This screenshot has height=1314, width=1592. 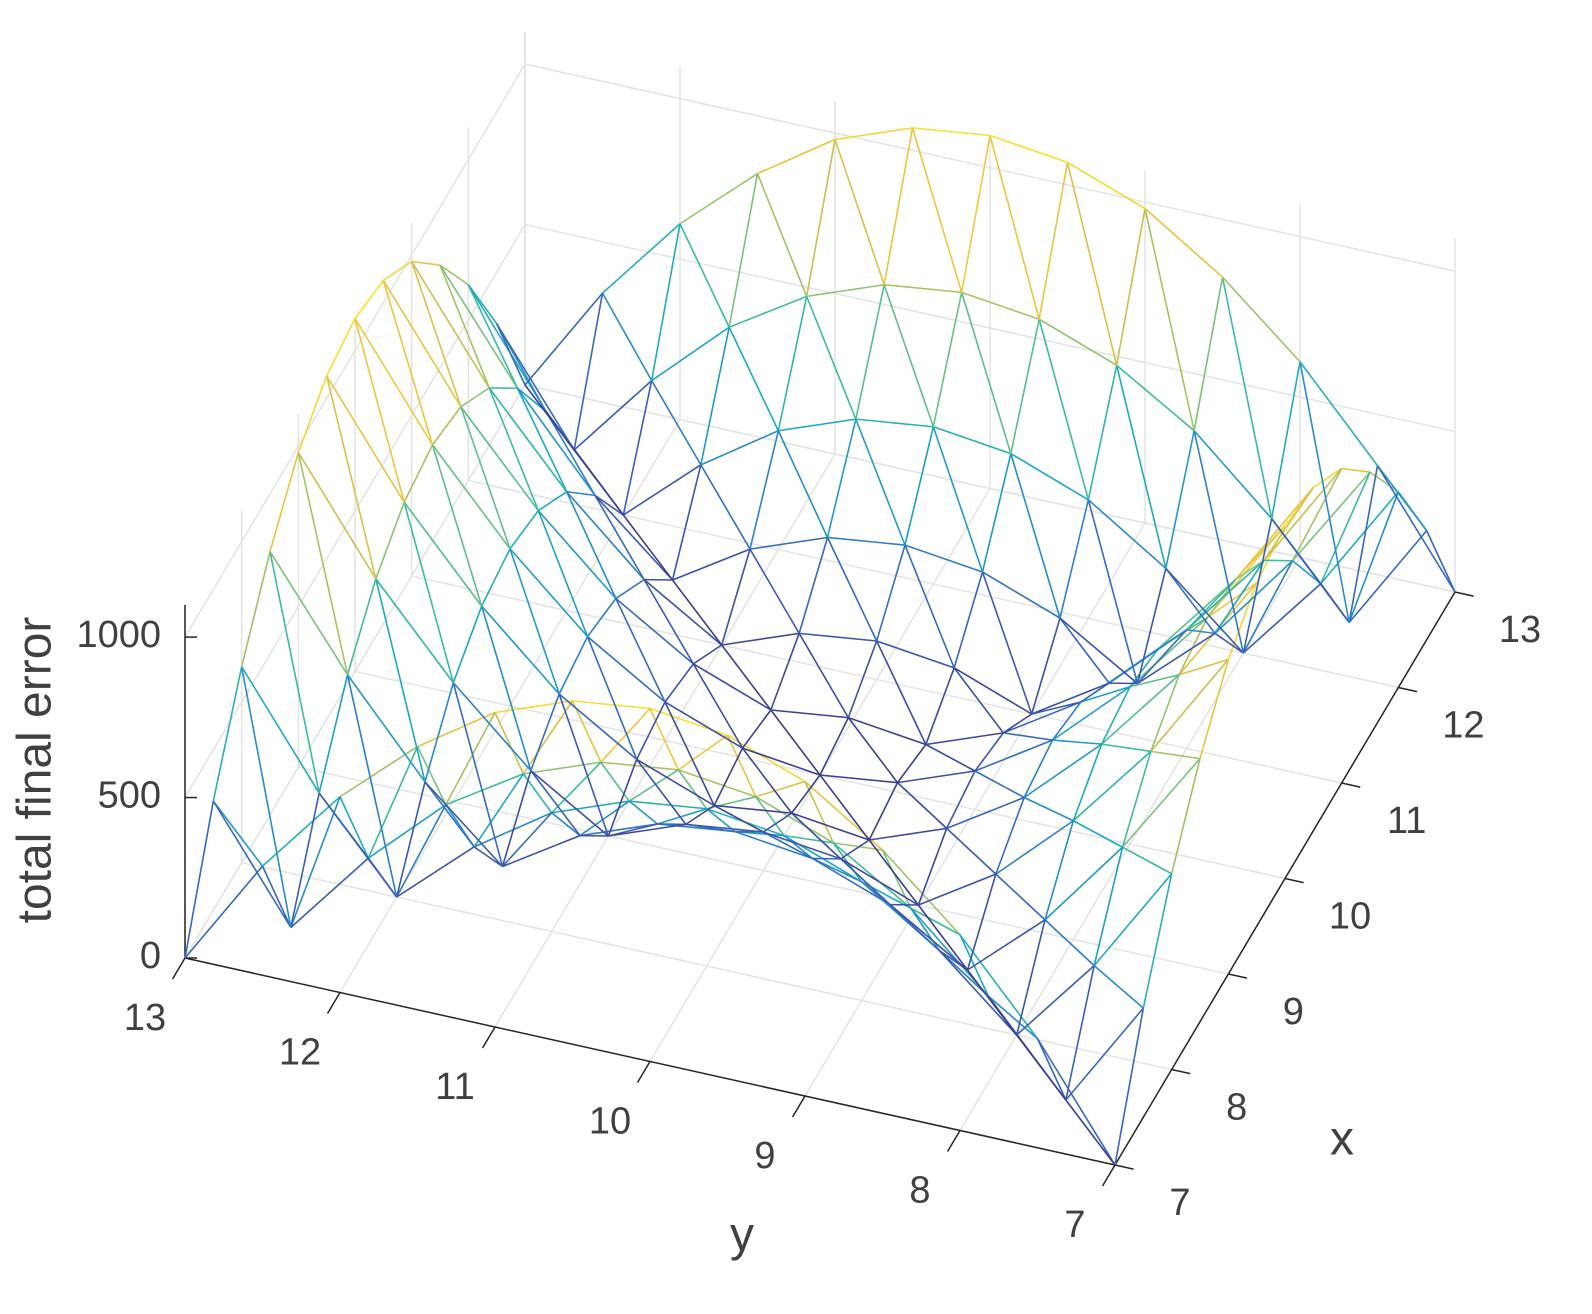 What do you see at coordinates (919, 1191) in the screenshot?
I see `y-tick-label: 8` at bounding box center [919, 1191].